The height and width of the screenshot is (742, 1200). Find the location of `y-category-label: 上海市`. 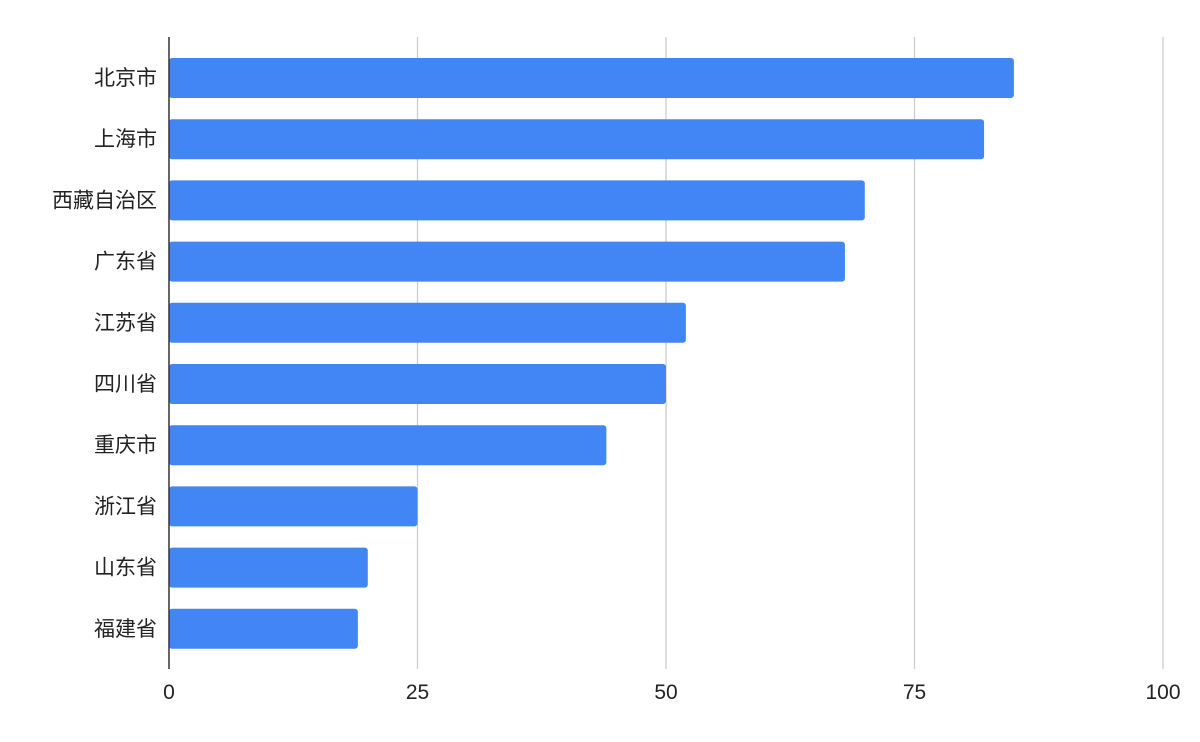

y-category-label: 上海市 is located at coordinates (125, 139).